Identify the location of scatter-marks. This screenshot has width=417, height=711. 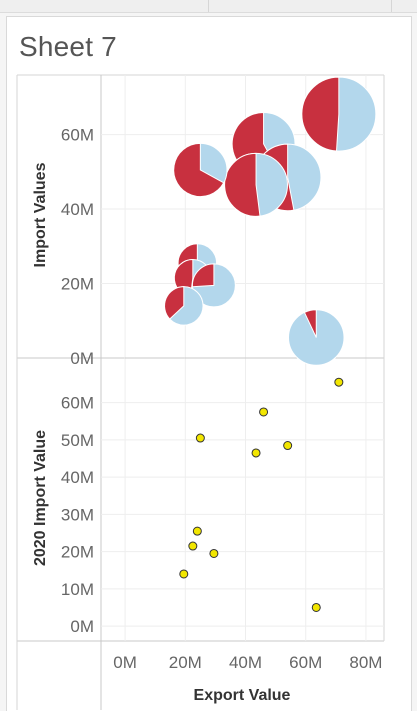
(261, 494).